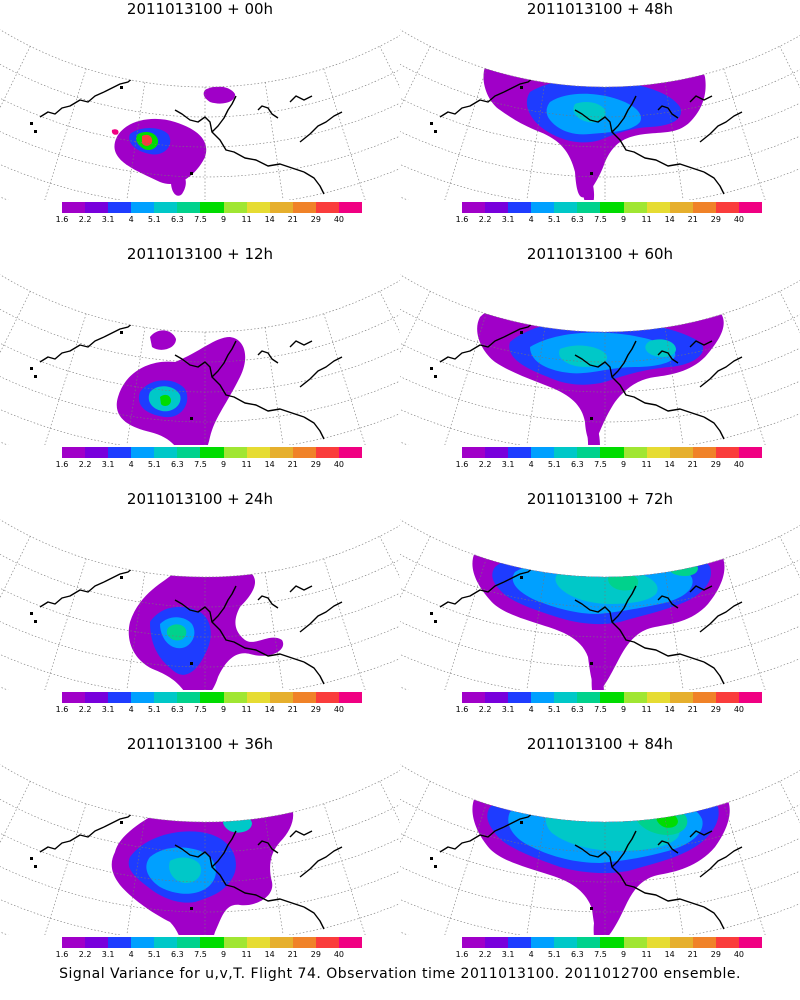  I want to click on variance-contour, so click(165, 400).